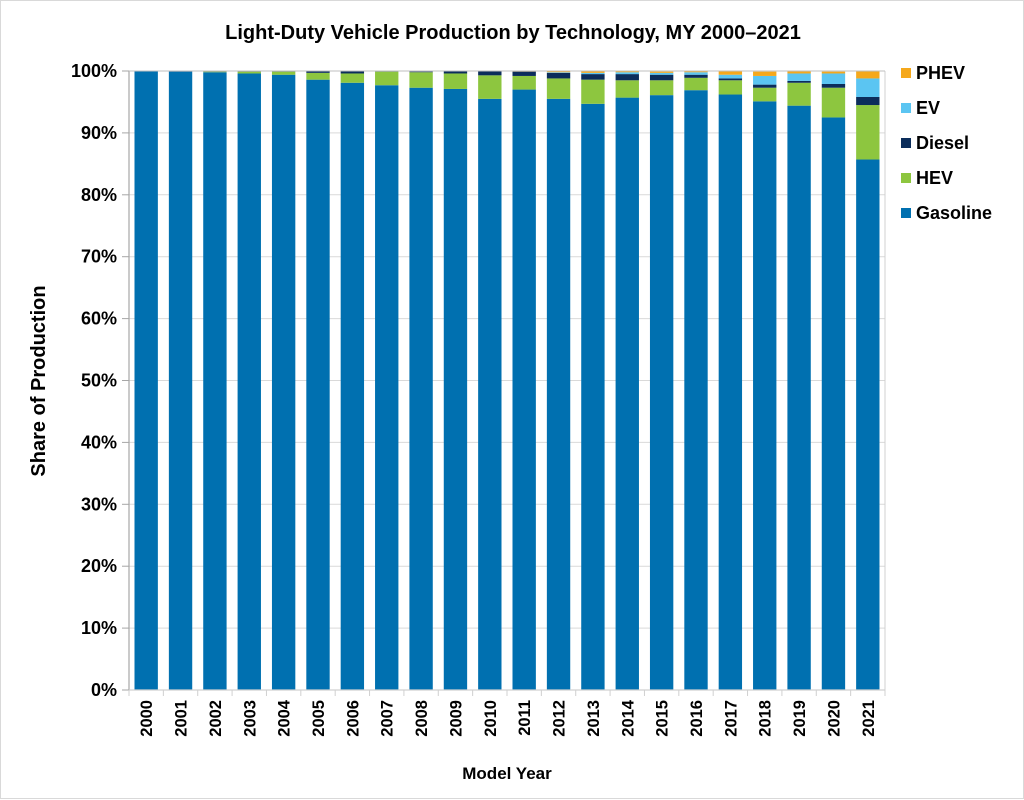 This screenshot has width=1024, height=800. I want to click on bar-segment-diesel-2011, so click(524, 73).